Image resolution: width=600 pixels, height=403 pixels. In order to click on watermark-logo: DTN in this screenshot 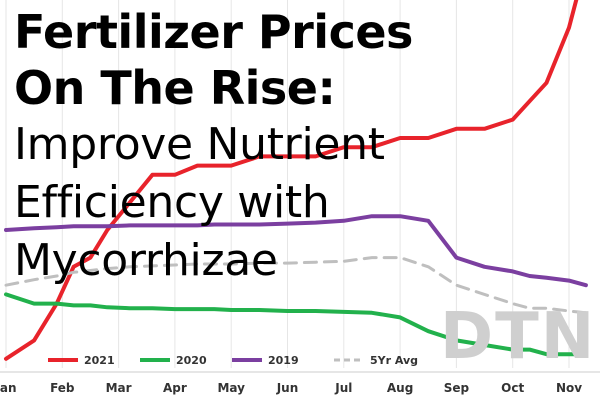, I will do `click(518, 337)`.